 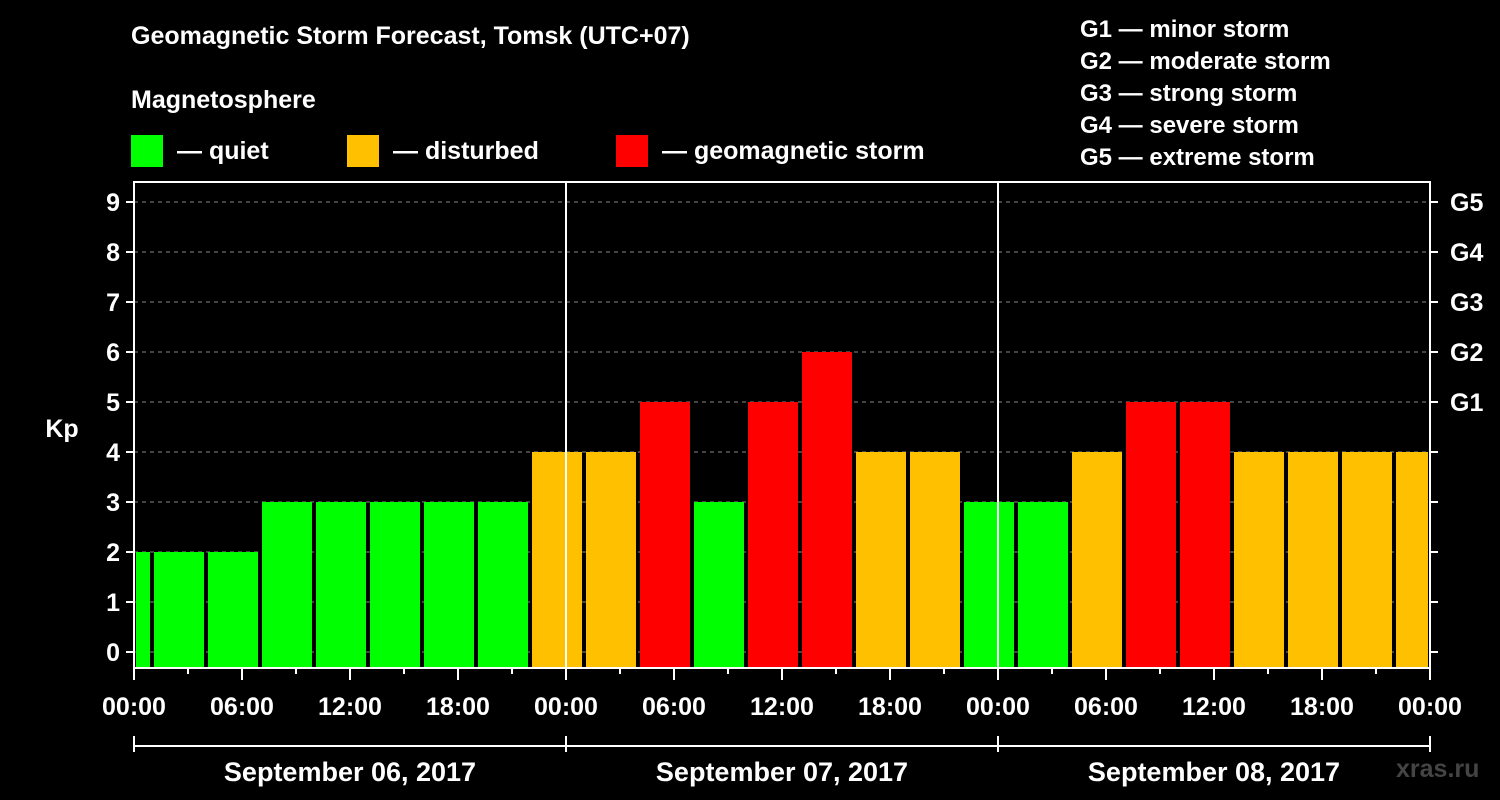 What do you see at coordinates (1466, 253) in the screenshot?
I see `g-scale-label: G4` at bounding box center [1466, 253].